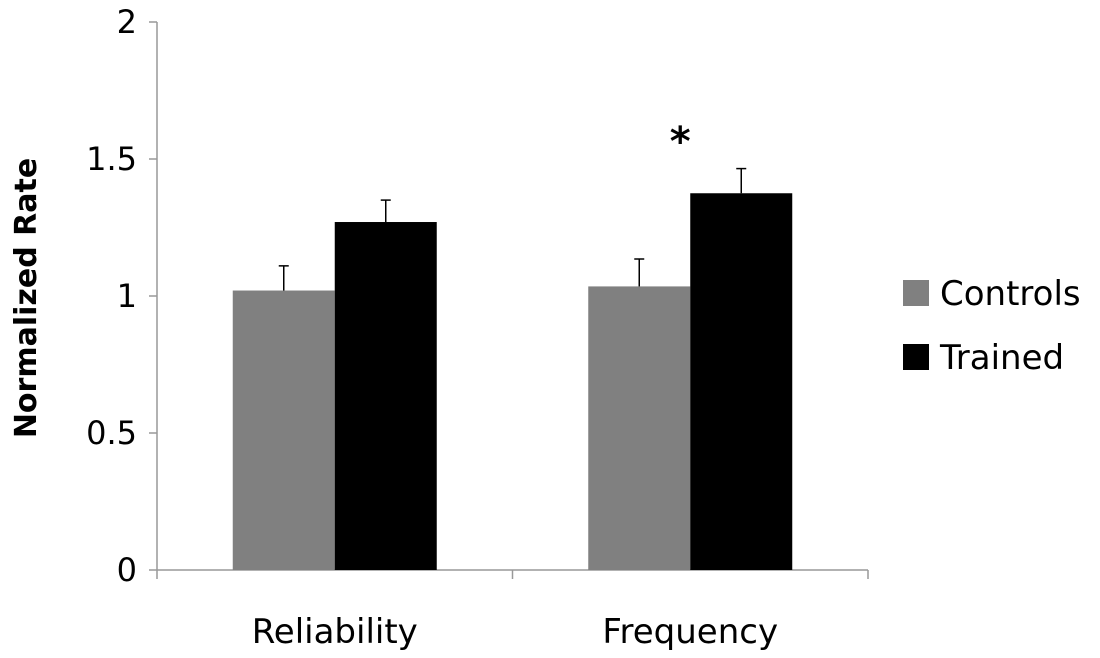 The height and width of the screenshot is (658, 1100). I want to click on bar-controls-reliability, so click(283, 430).